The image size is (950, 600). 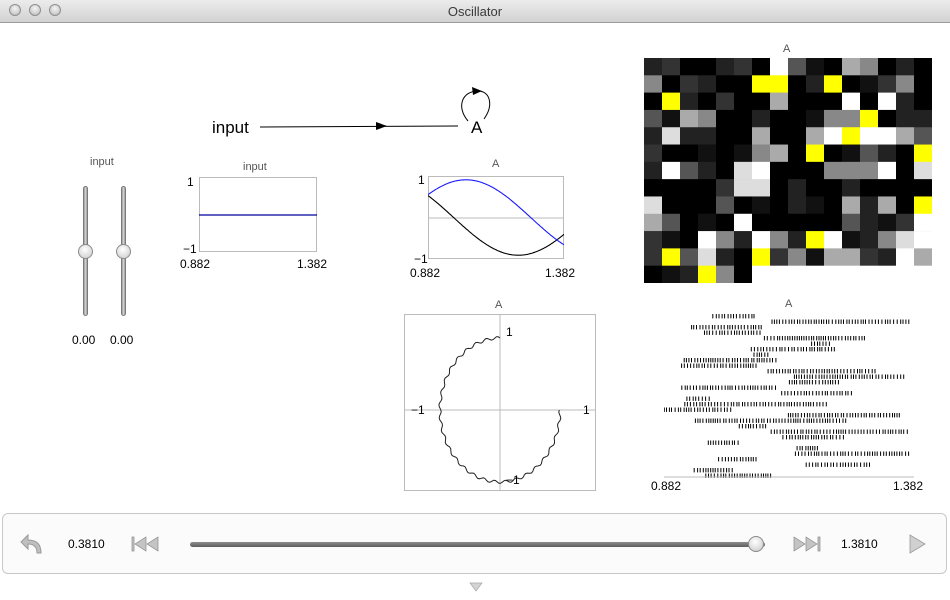 I want to click on network-input-label: input, so click(x=230, y=127).